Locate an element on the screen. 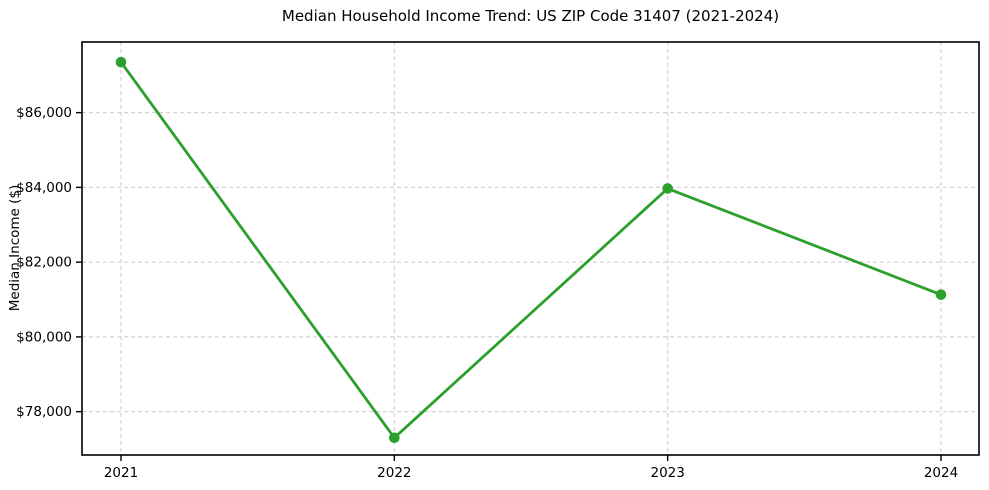  data-point-2024 is located at coordinates (941, 294).